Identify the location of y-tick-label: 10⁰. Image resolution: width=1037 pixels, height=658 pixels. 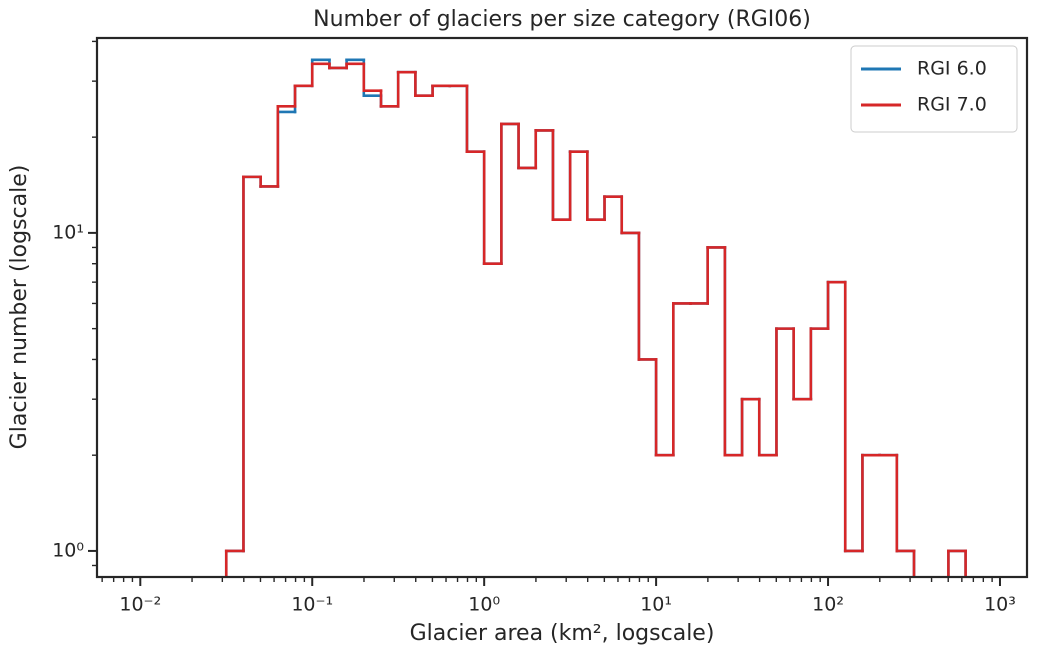
(68, 550).